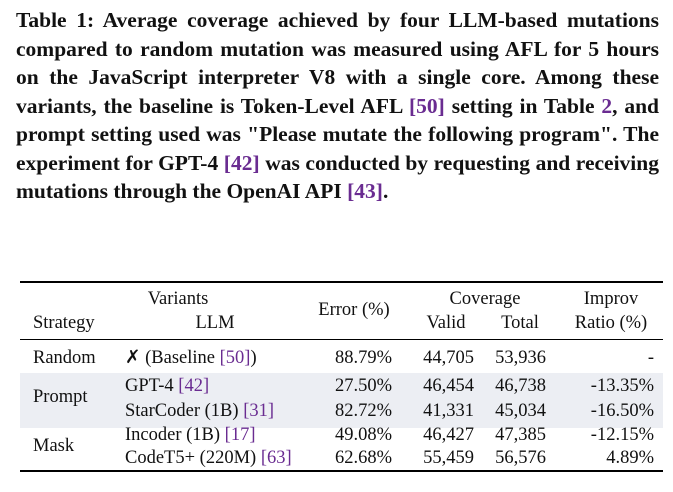  Describe the element at coordinates (200, 411) in the screenshot. I see `table-row-llm: StarCoder (1B) [31]` at that location.